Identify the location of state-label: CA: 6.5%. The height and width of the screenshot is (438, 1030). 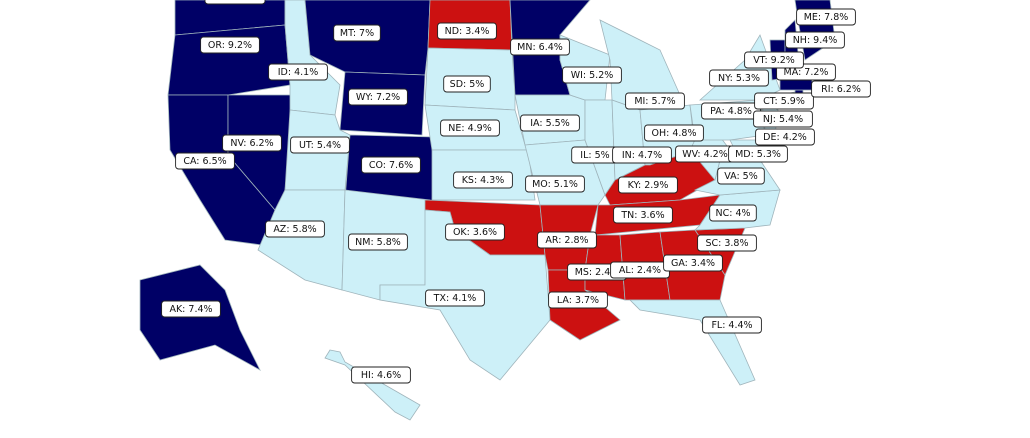
(204, 161).